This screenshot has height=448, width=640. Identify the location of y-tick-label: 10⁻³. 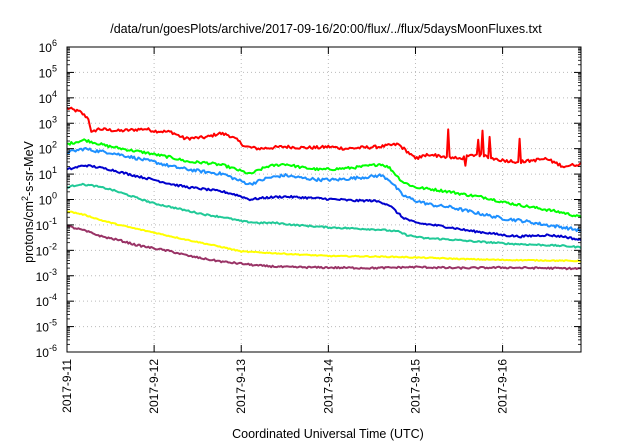
(46, 275).